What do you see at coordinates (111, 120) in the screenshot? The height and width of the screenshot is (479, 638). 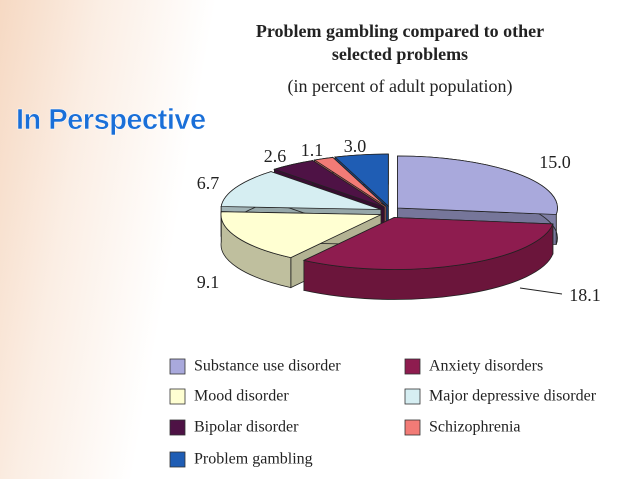 I see `slide-heading: In Perspective` at bounding box center [111, 120].